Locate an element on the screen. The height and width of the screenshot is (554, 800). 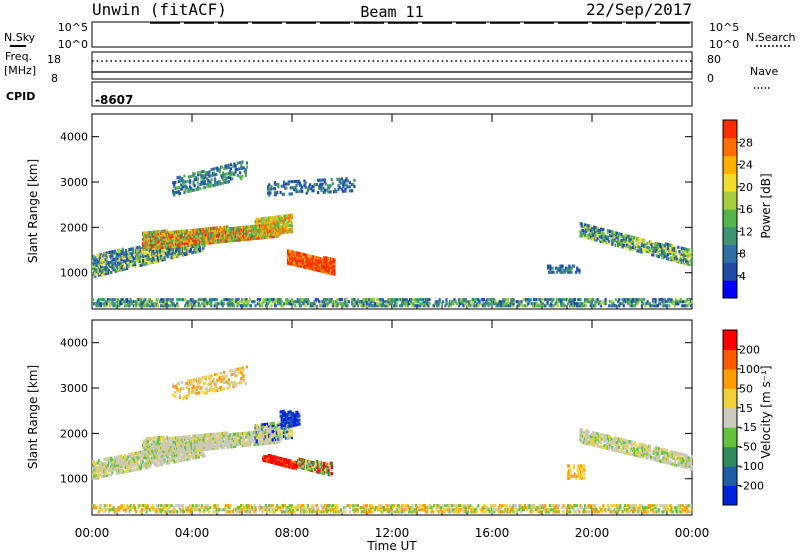
power-ylabel: Slant Range [km] is located at coordinates (33, 211).